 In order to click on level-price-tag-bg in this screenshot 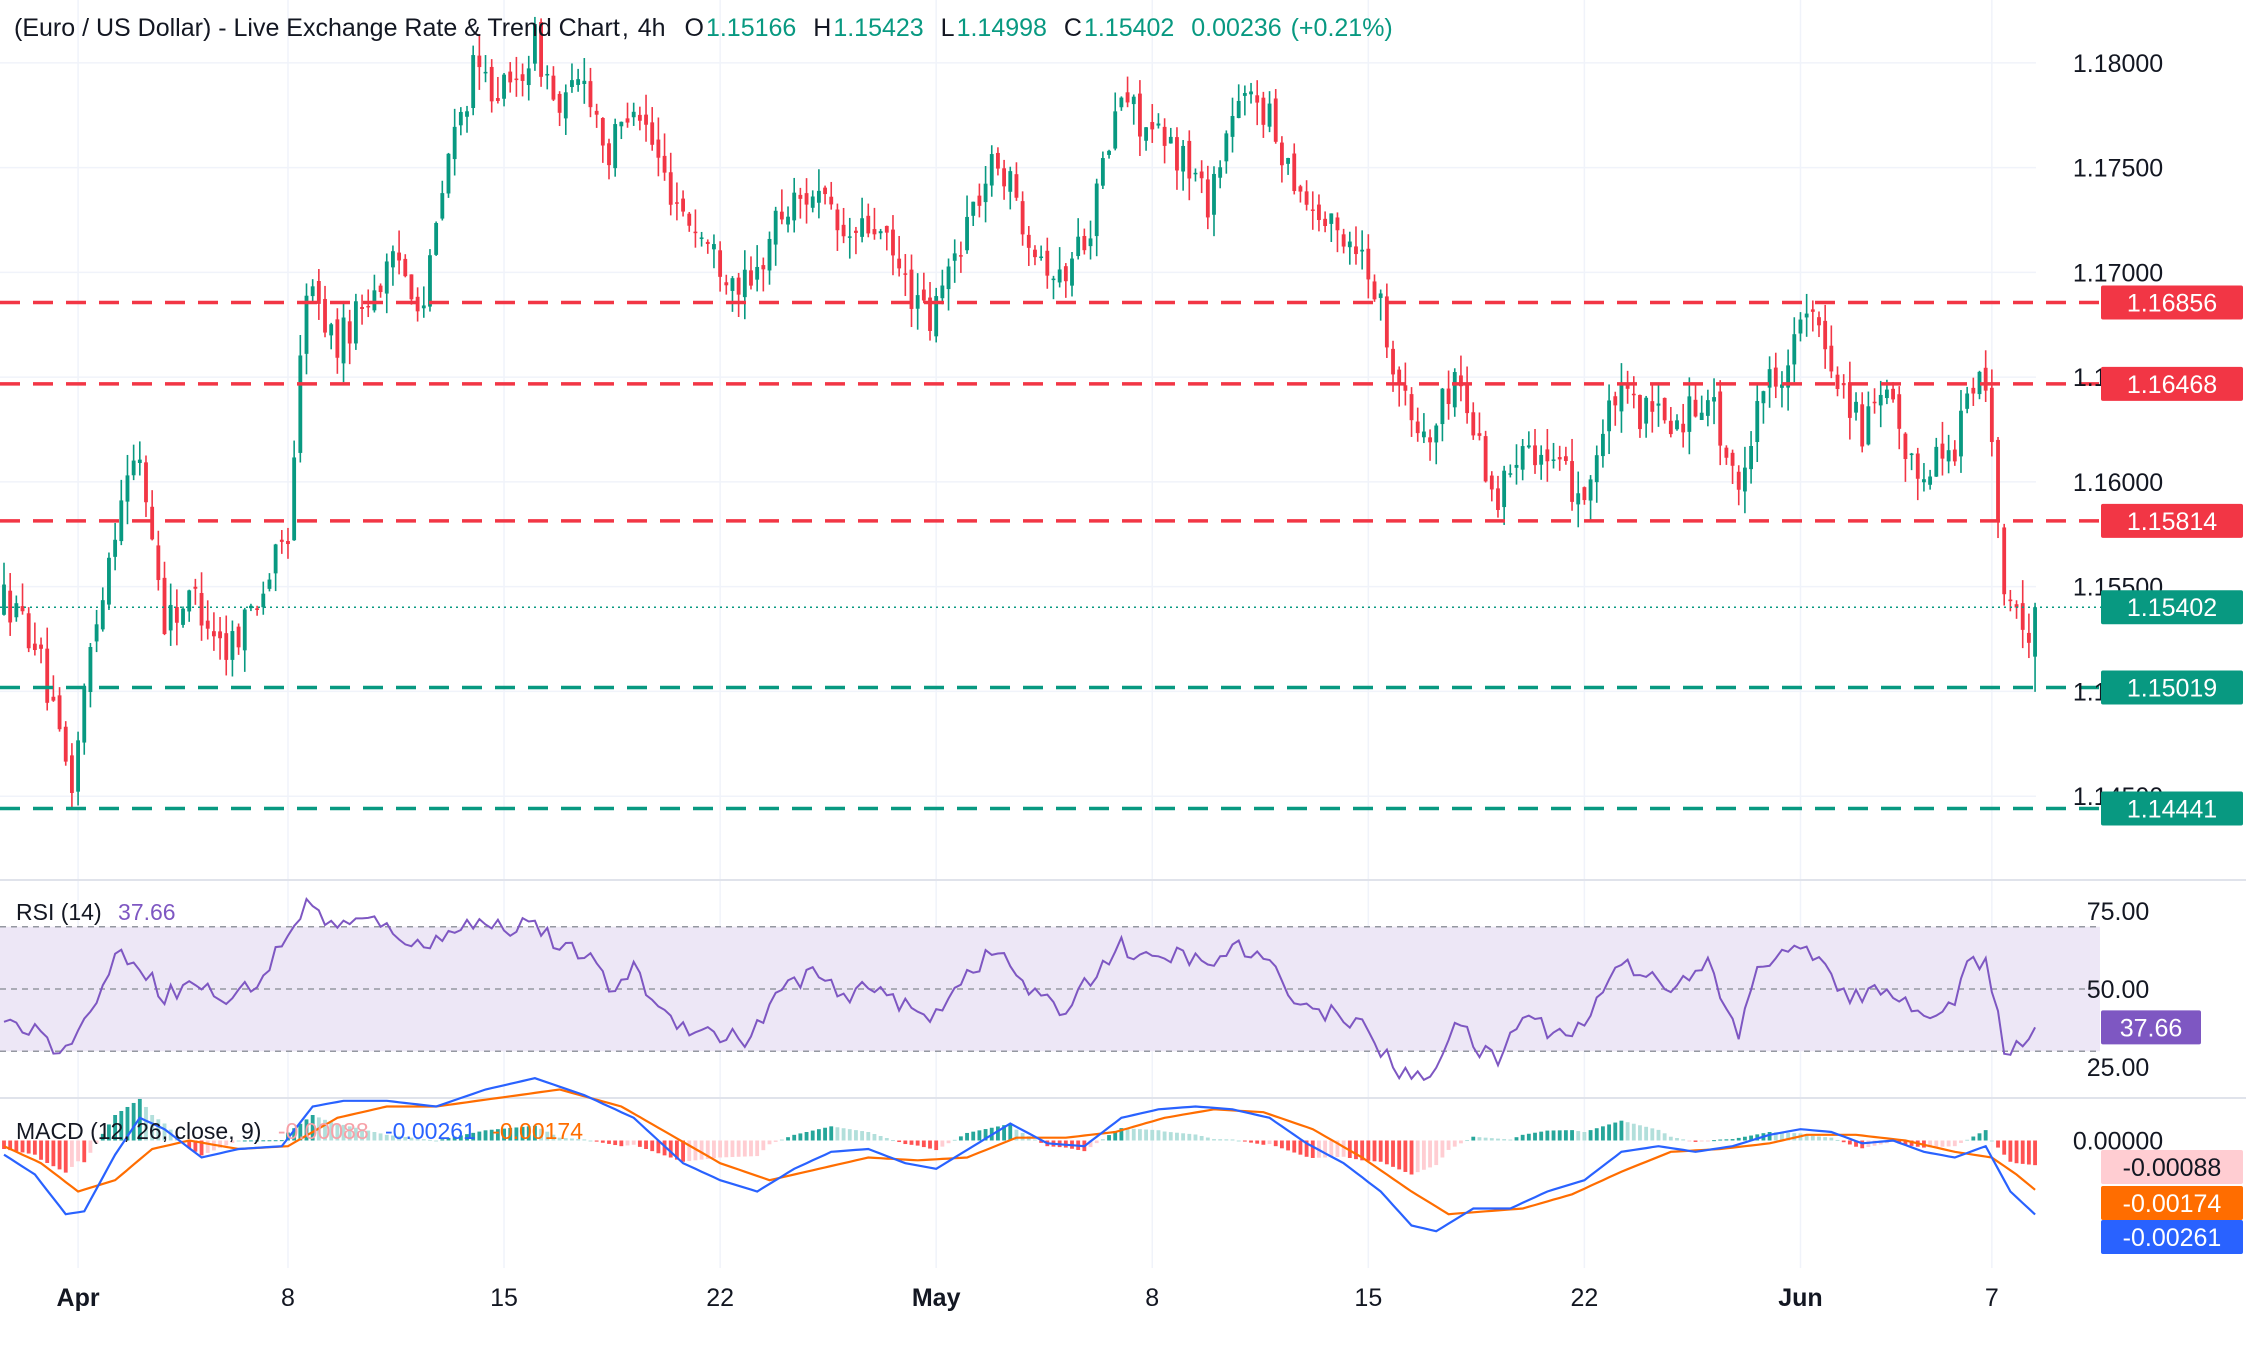, I will do `click(2172, 302)`.